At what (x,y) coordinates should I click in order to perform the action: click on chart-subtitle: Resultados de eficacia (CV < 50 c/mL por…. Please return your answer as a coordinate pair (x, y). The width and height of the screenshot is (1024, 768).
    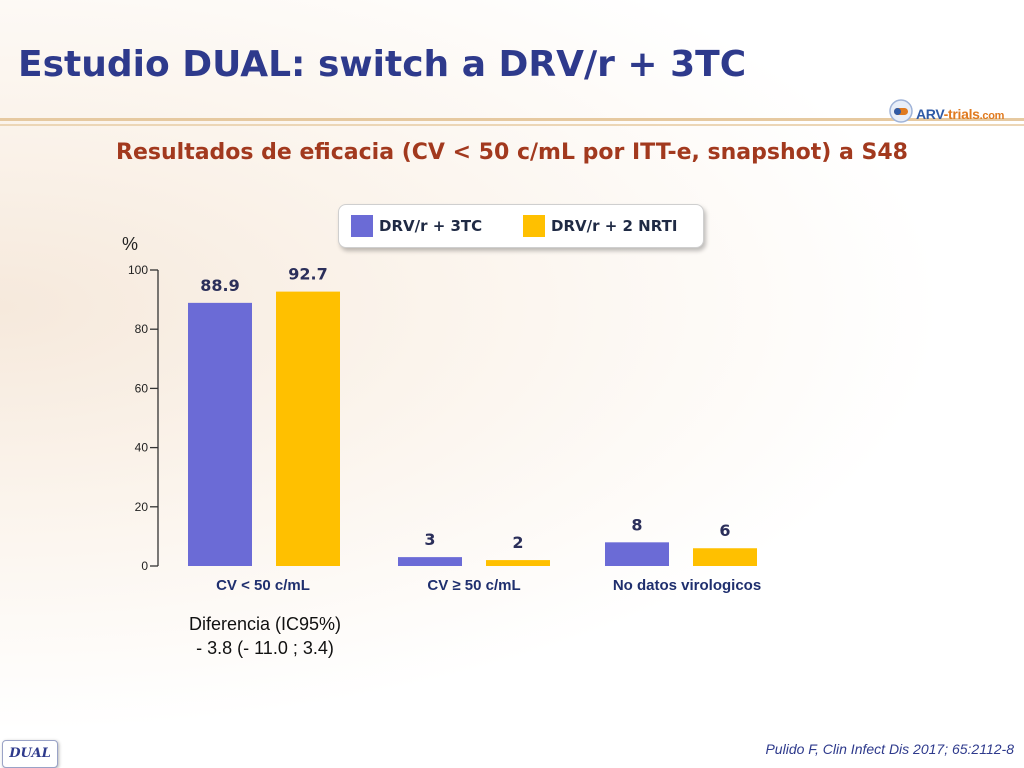
    Looking at the image, I should click on (512, 152).